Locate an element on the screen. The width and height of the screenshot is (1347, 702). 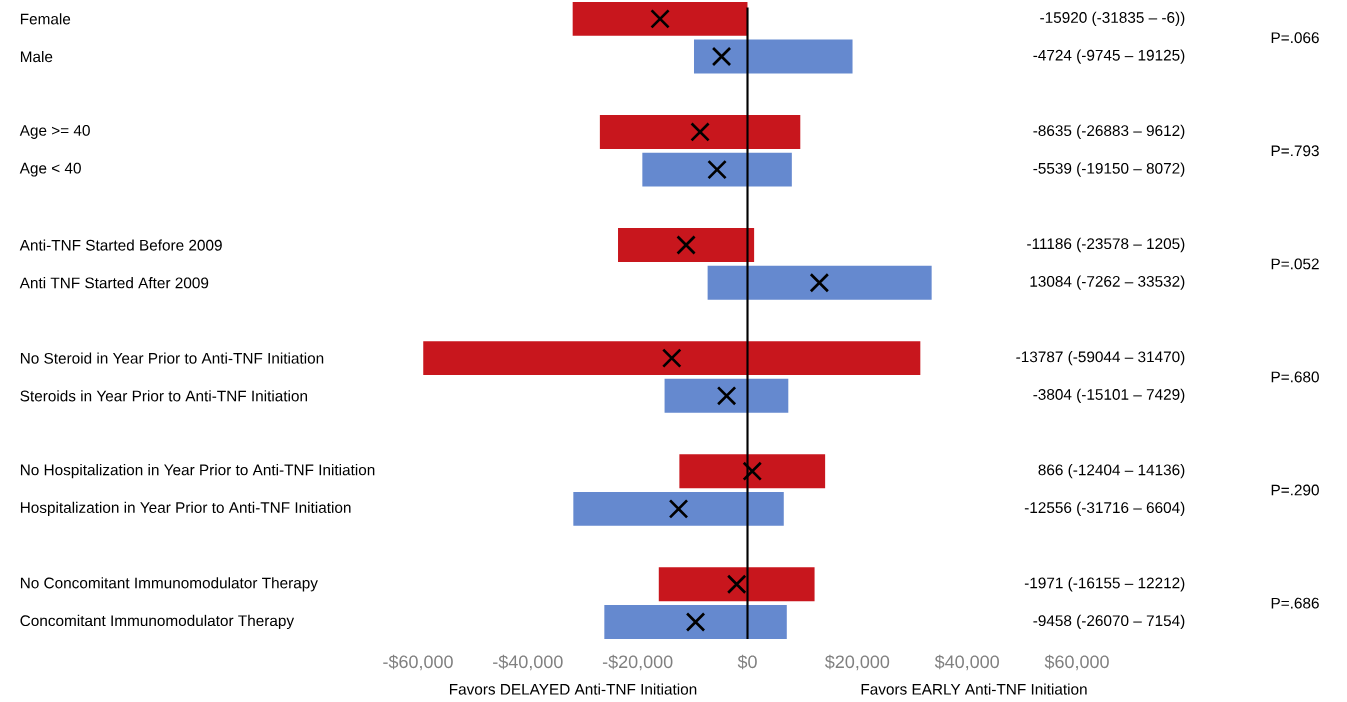
data-label: -1971 (-16155 – 12212) is located at coordinates (1104, 584).